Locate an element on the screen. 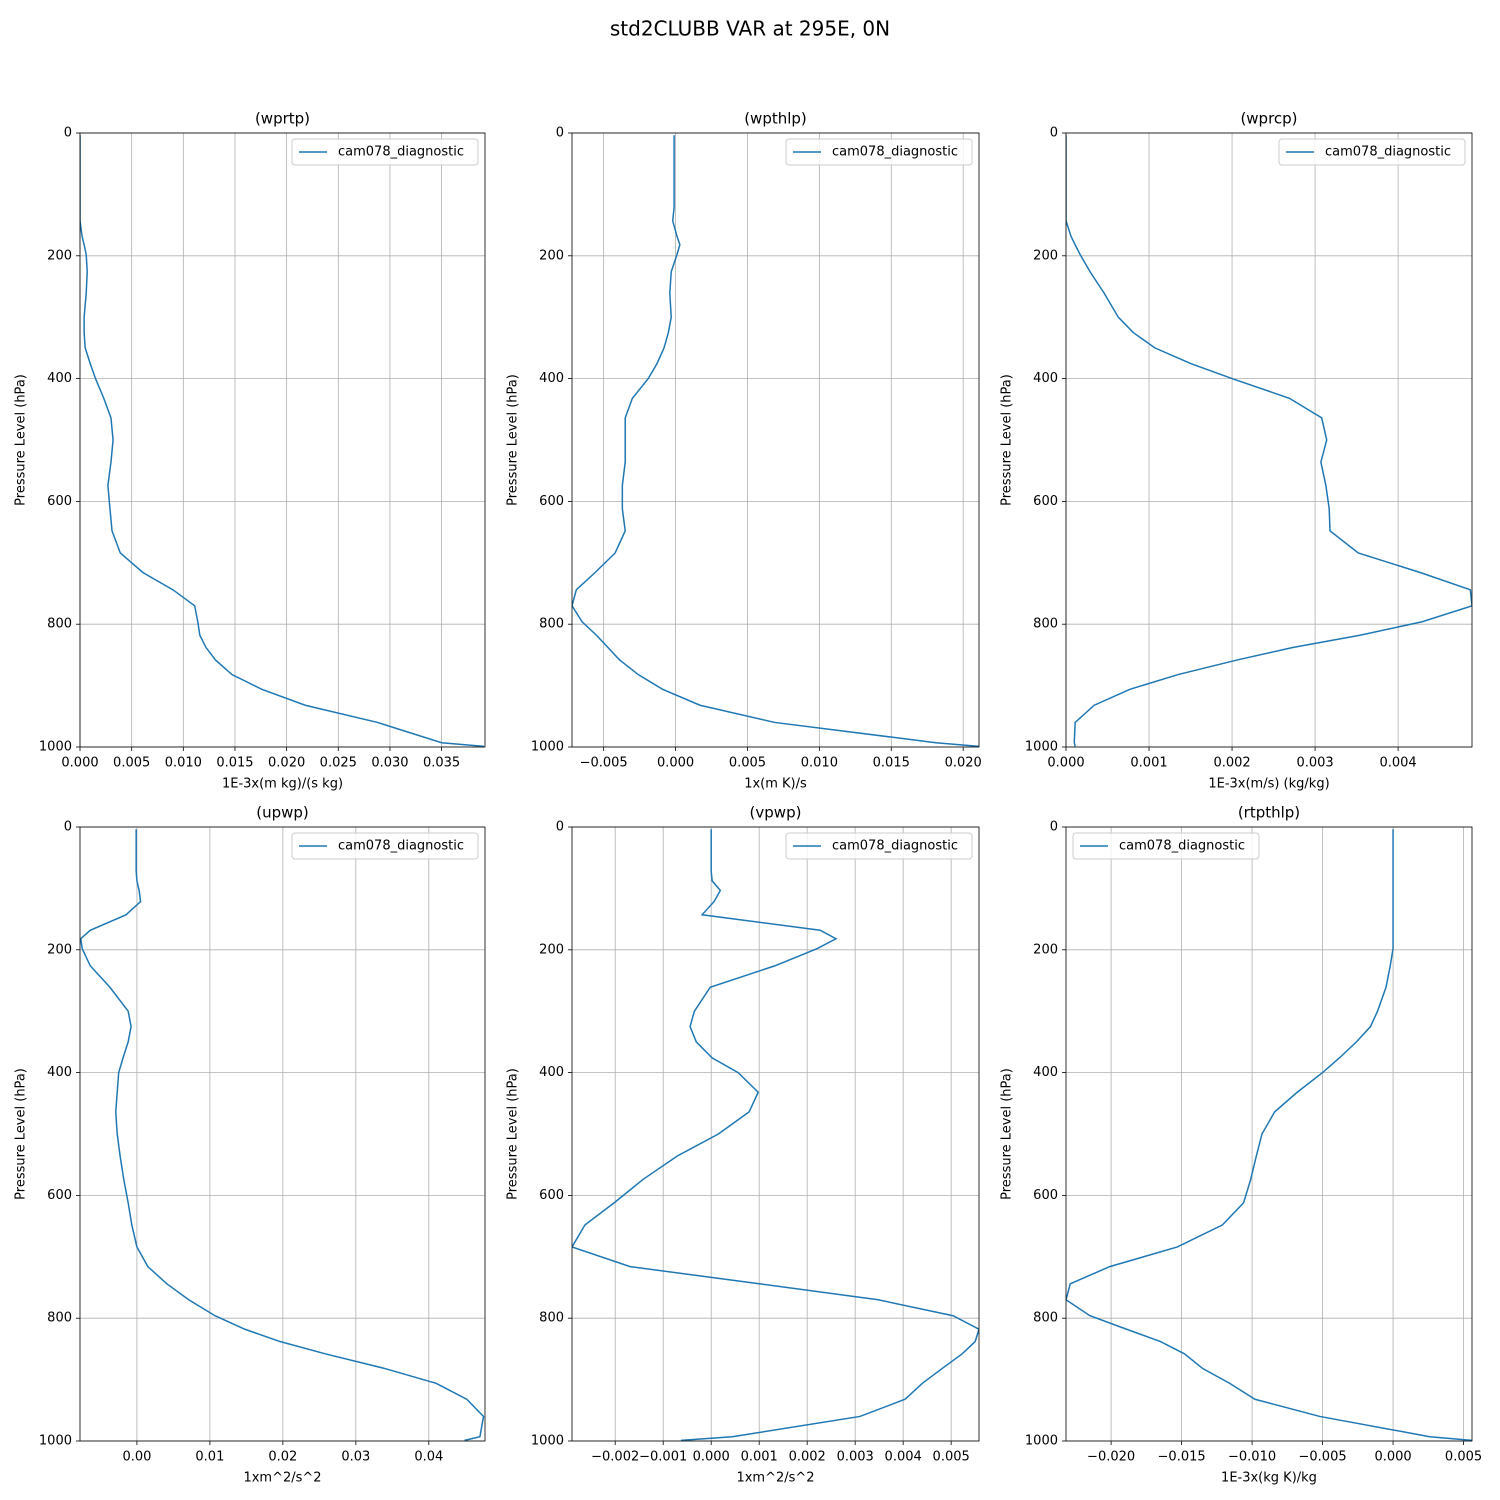  x-tick-label: 0.04 is located at coordinates (428, 1457).